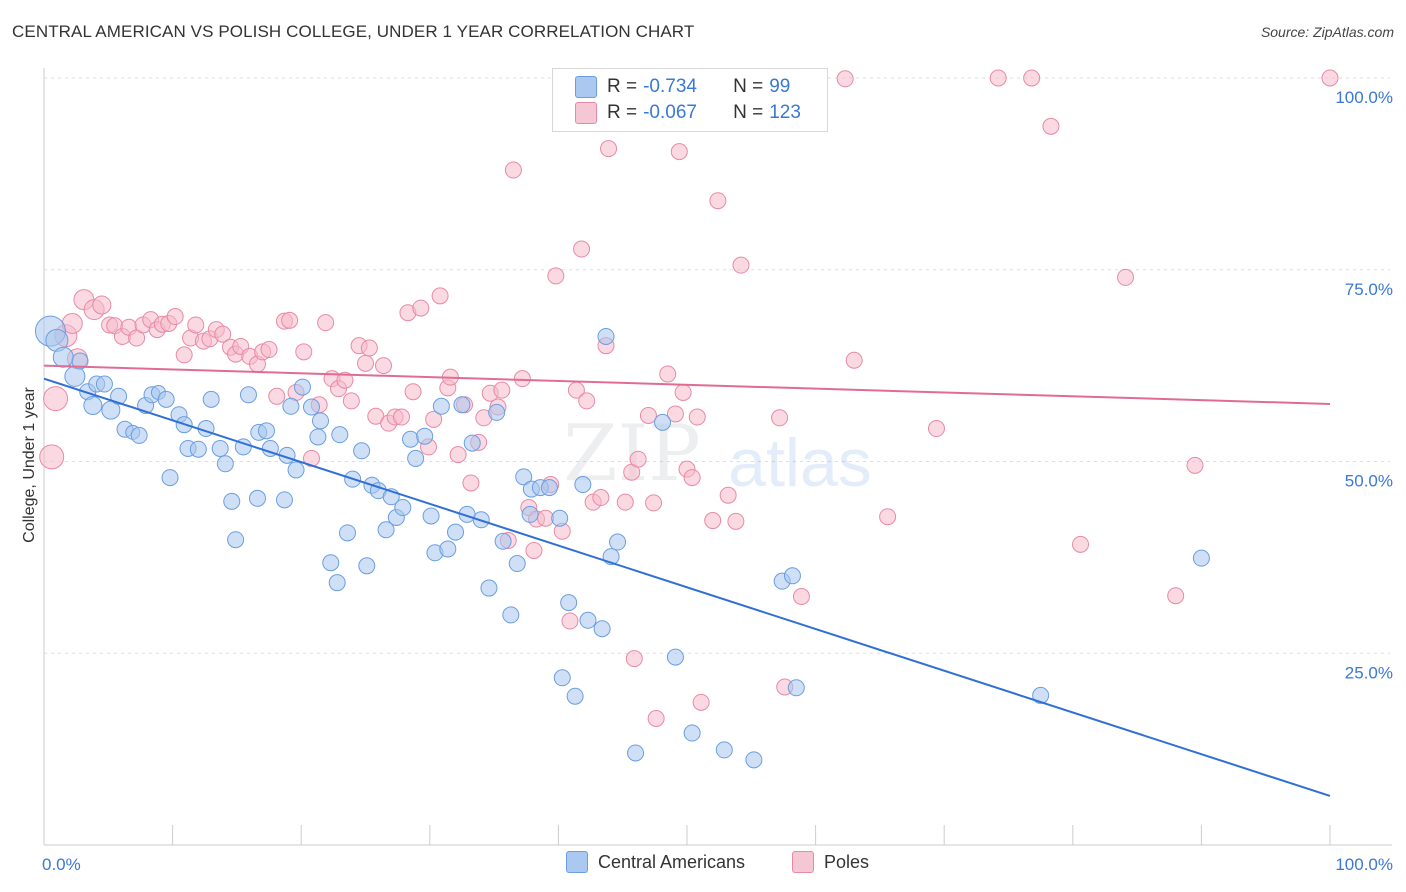  I want to click on bottom-legend-label: Central Americans, so click(672, 861).